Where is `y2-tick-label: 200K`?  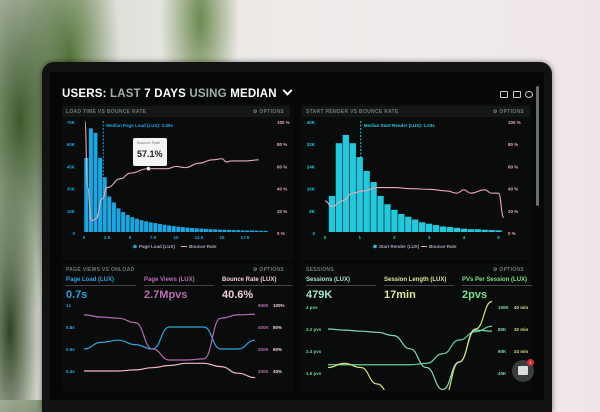
y2-tick-label: 200K is located at coordinates (264, 371).